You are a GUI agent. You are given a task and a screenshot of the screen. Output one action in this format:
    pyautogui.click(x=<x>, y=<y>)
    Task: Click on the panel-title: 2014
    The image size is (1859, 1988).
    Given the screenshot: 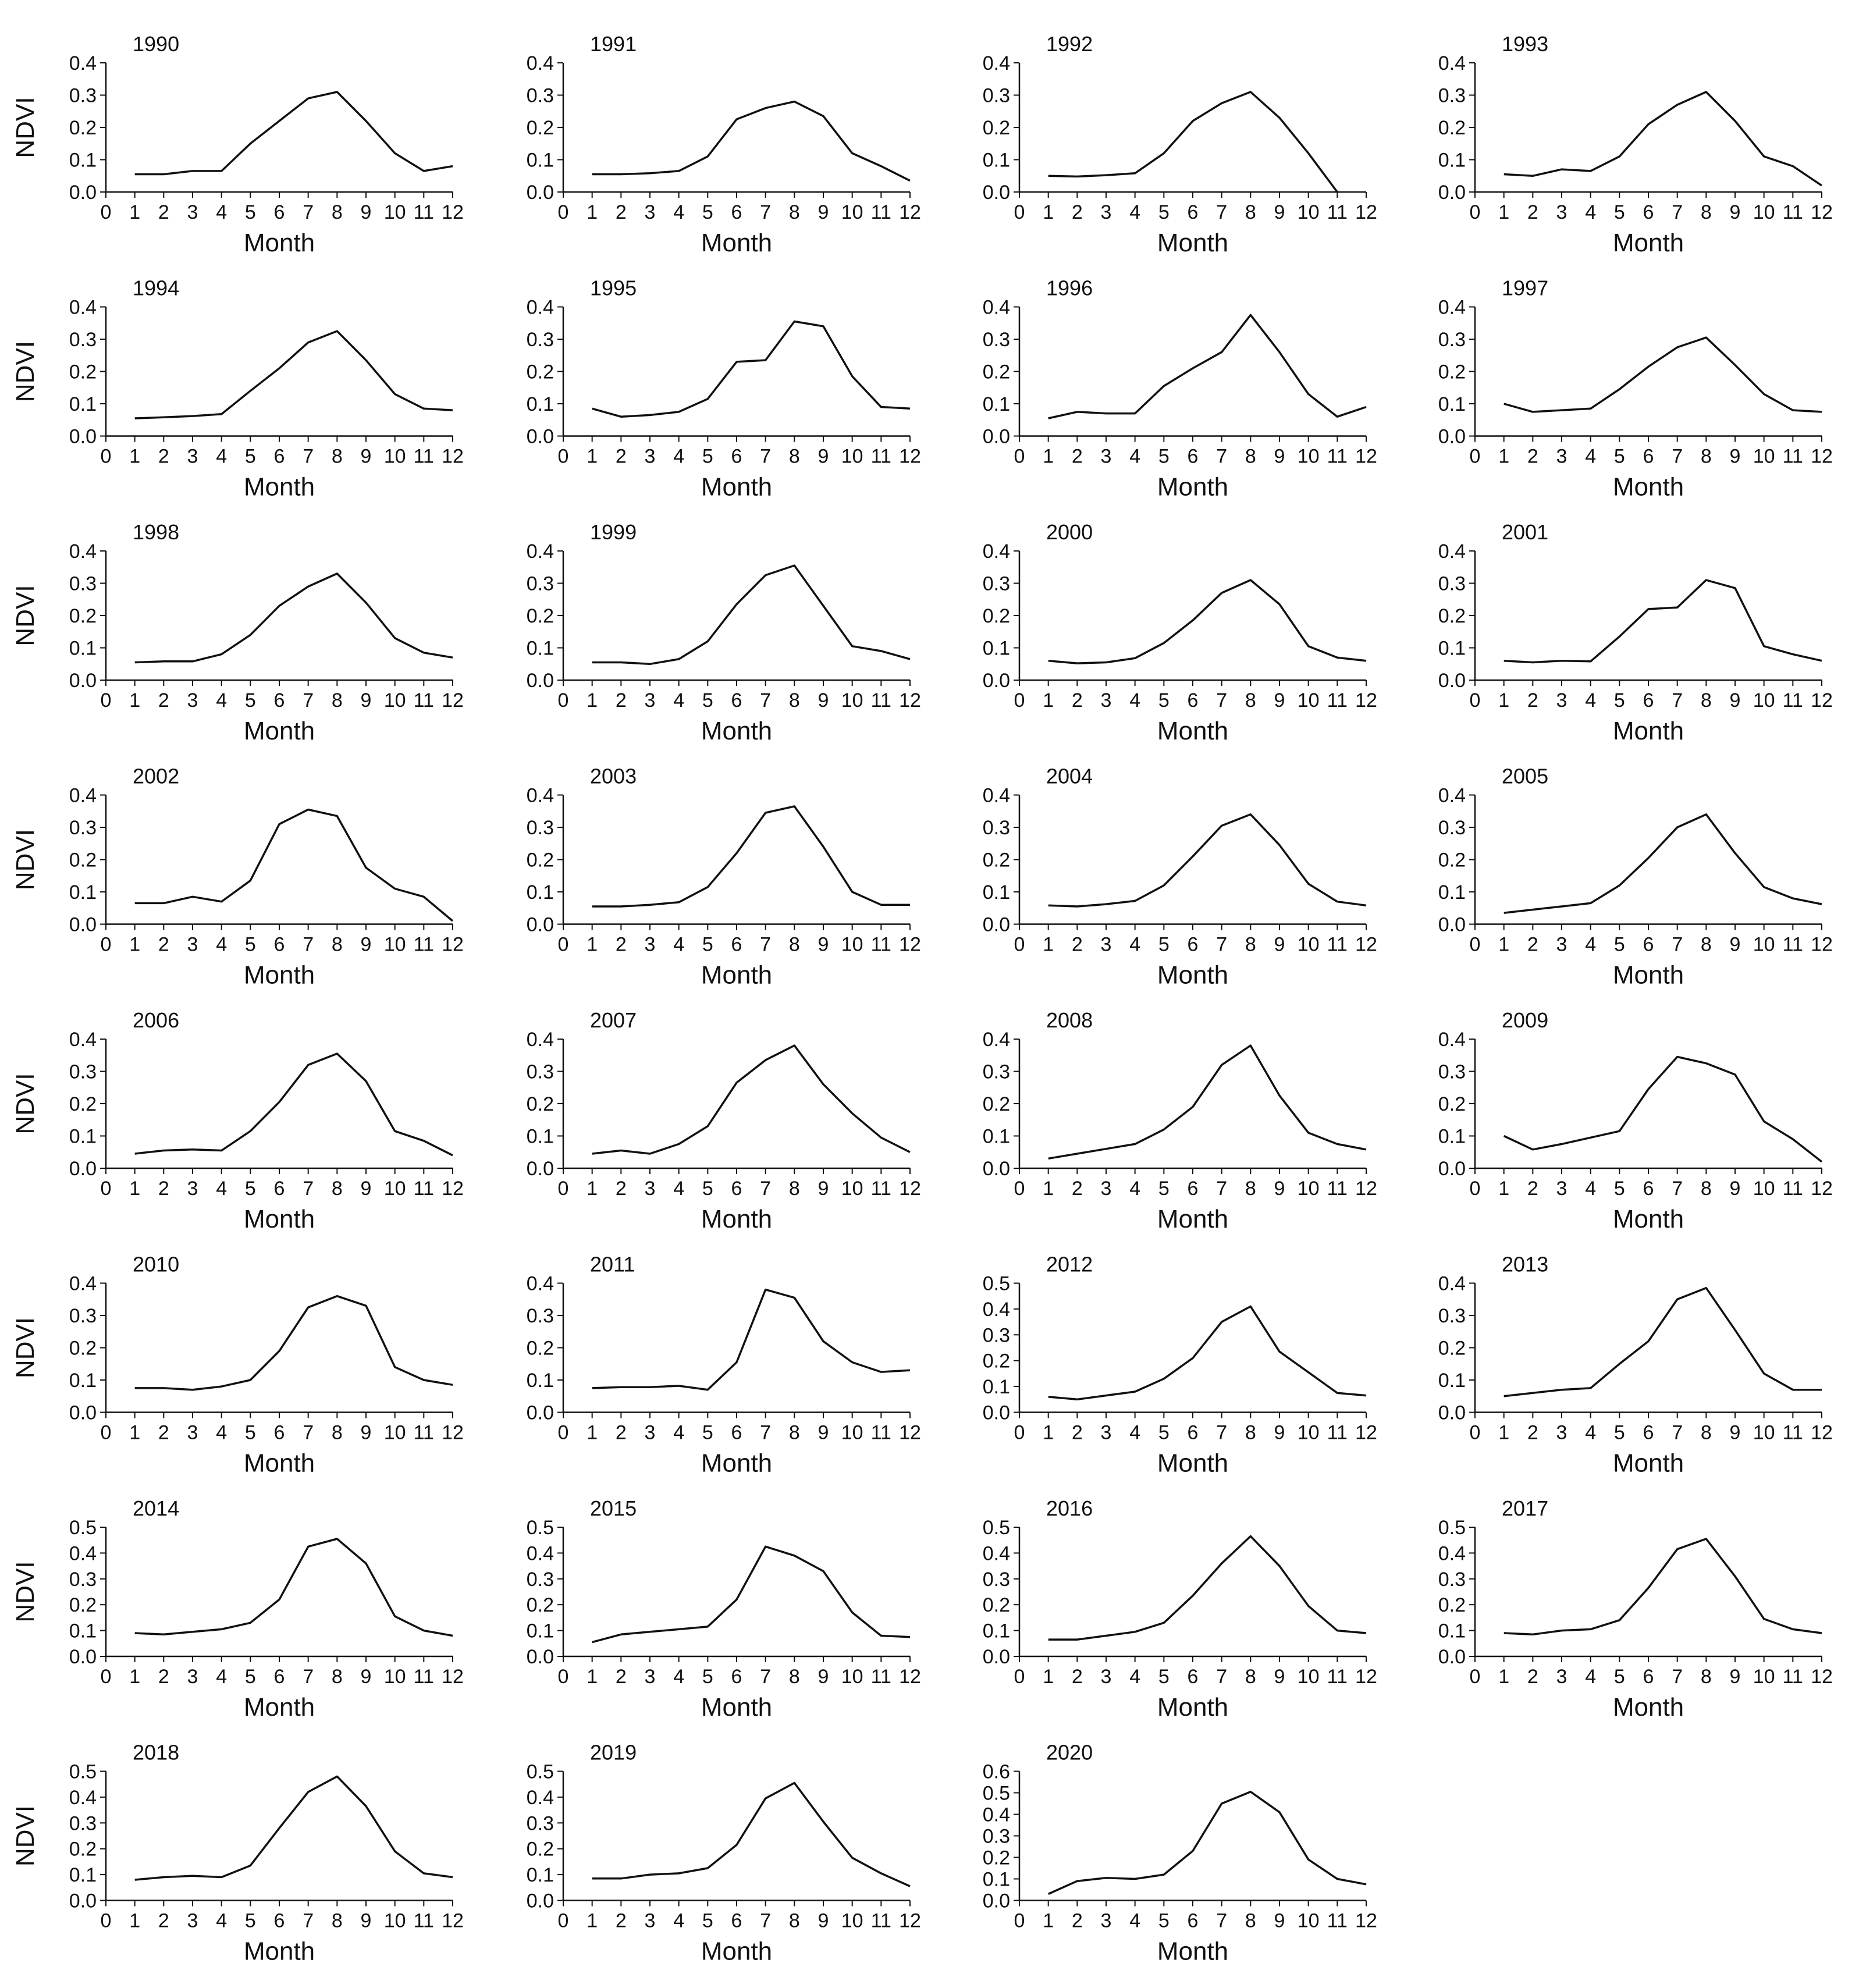 What is the action you would take?
    pyautogui.click(x=156, y=1508)
    